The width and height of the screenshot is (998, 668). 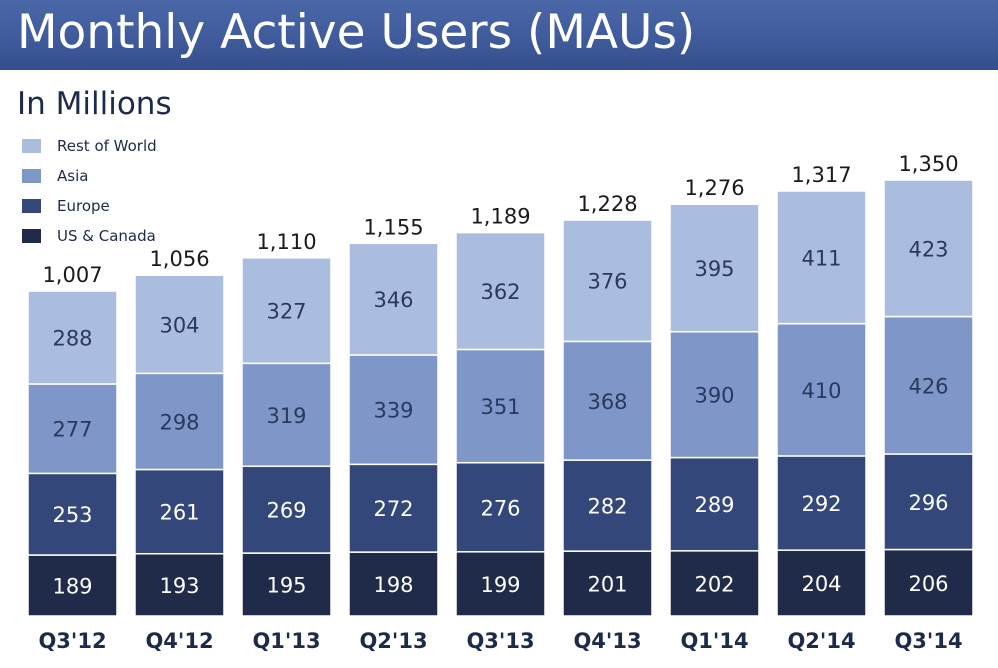 I want to click on x-tick-label: Q3'14, so click(x=928, y=641).